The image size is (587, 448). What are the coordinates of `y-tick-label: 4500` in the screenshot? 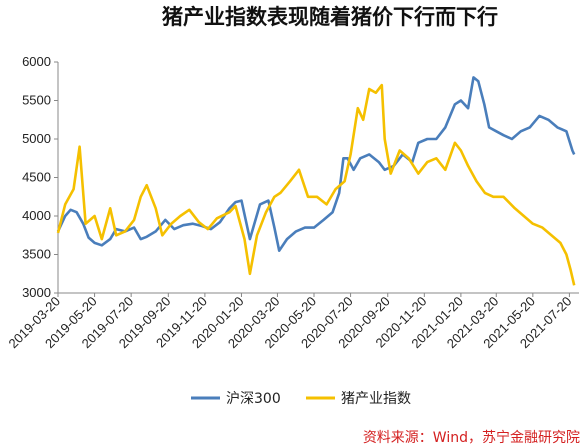 It's located at (36, 177).